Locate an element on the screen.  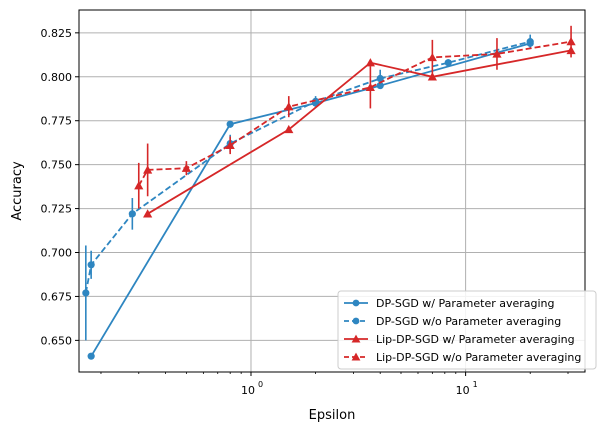
y-axis-label: Accuracy is located at coordinates (17, 191).